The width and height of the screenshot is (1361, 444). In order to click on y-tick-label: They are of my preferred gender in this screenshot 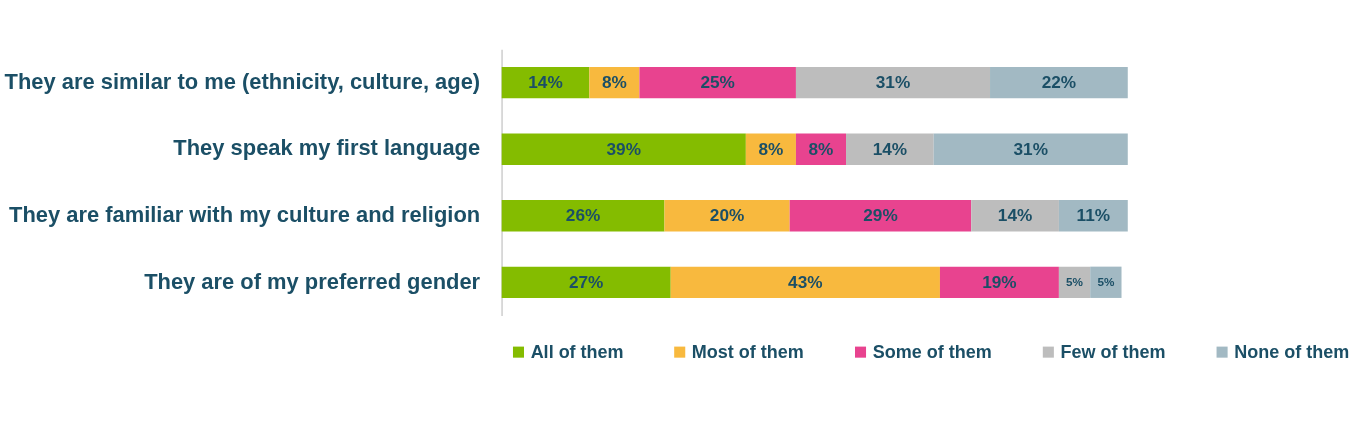, I will do `click(312, 281)`.